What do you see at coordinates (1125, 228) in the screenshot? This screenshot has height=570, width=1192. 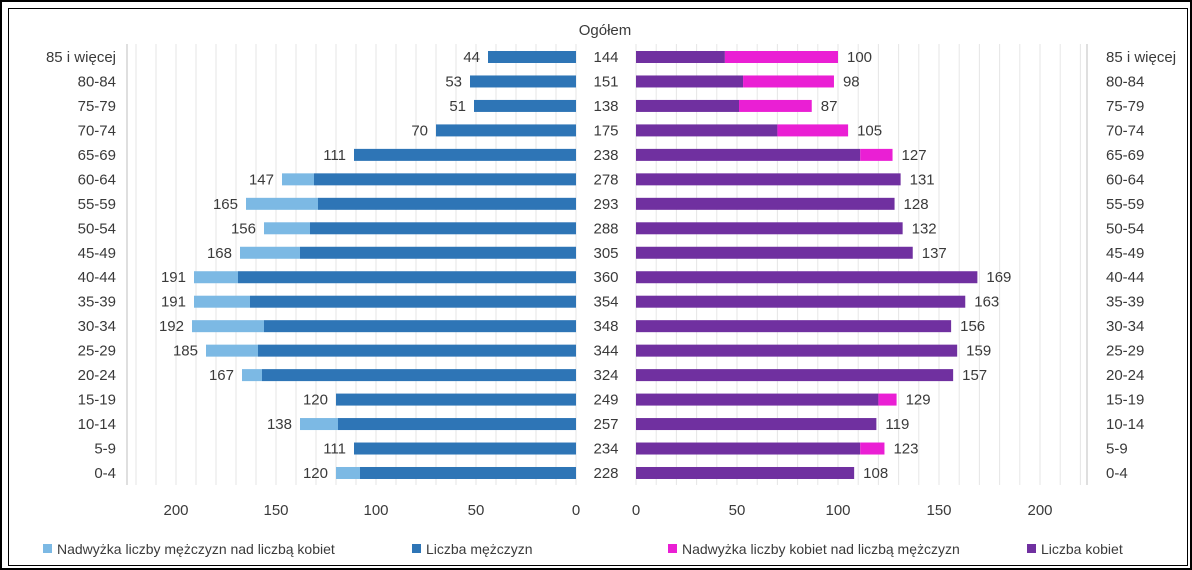 I see `category-label-right: 50-54` at bounding box center [1125, 228].